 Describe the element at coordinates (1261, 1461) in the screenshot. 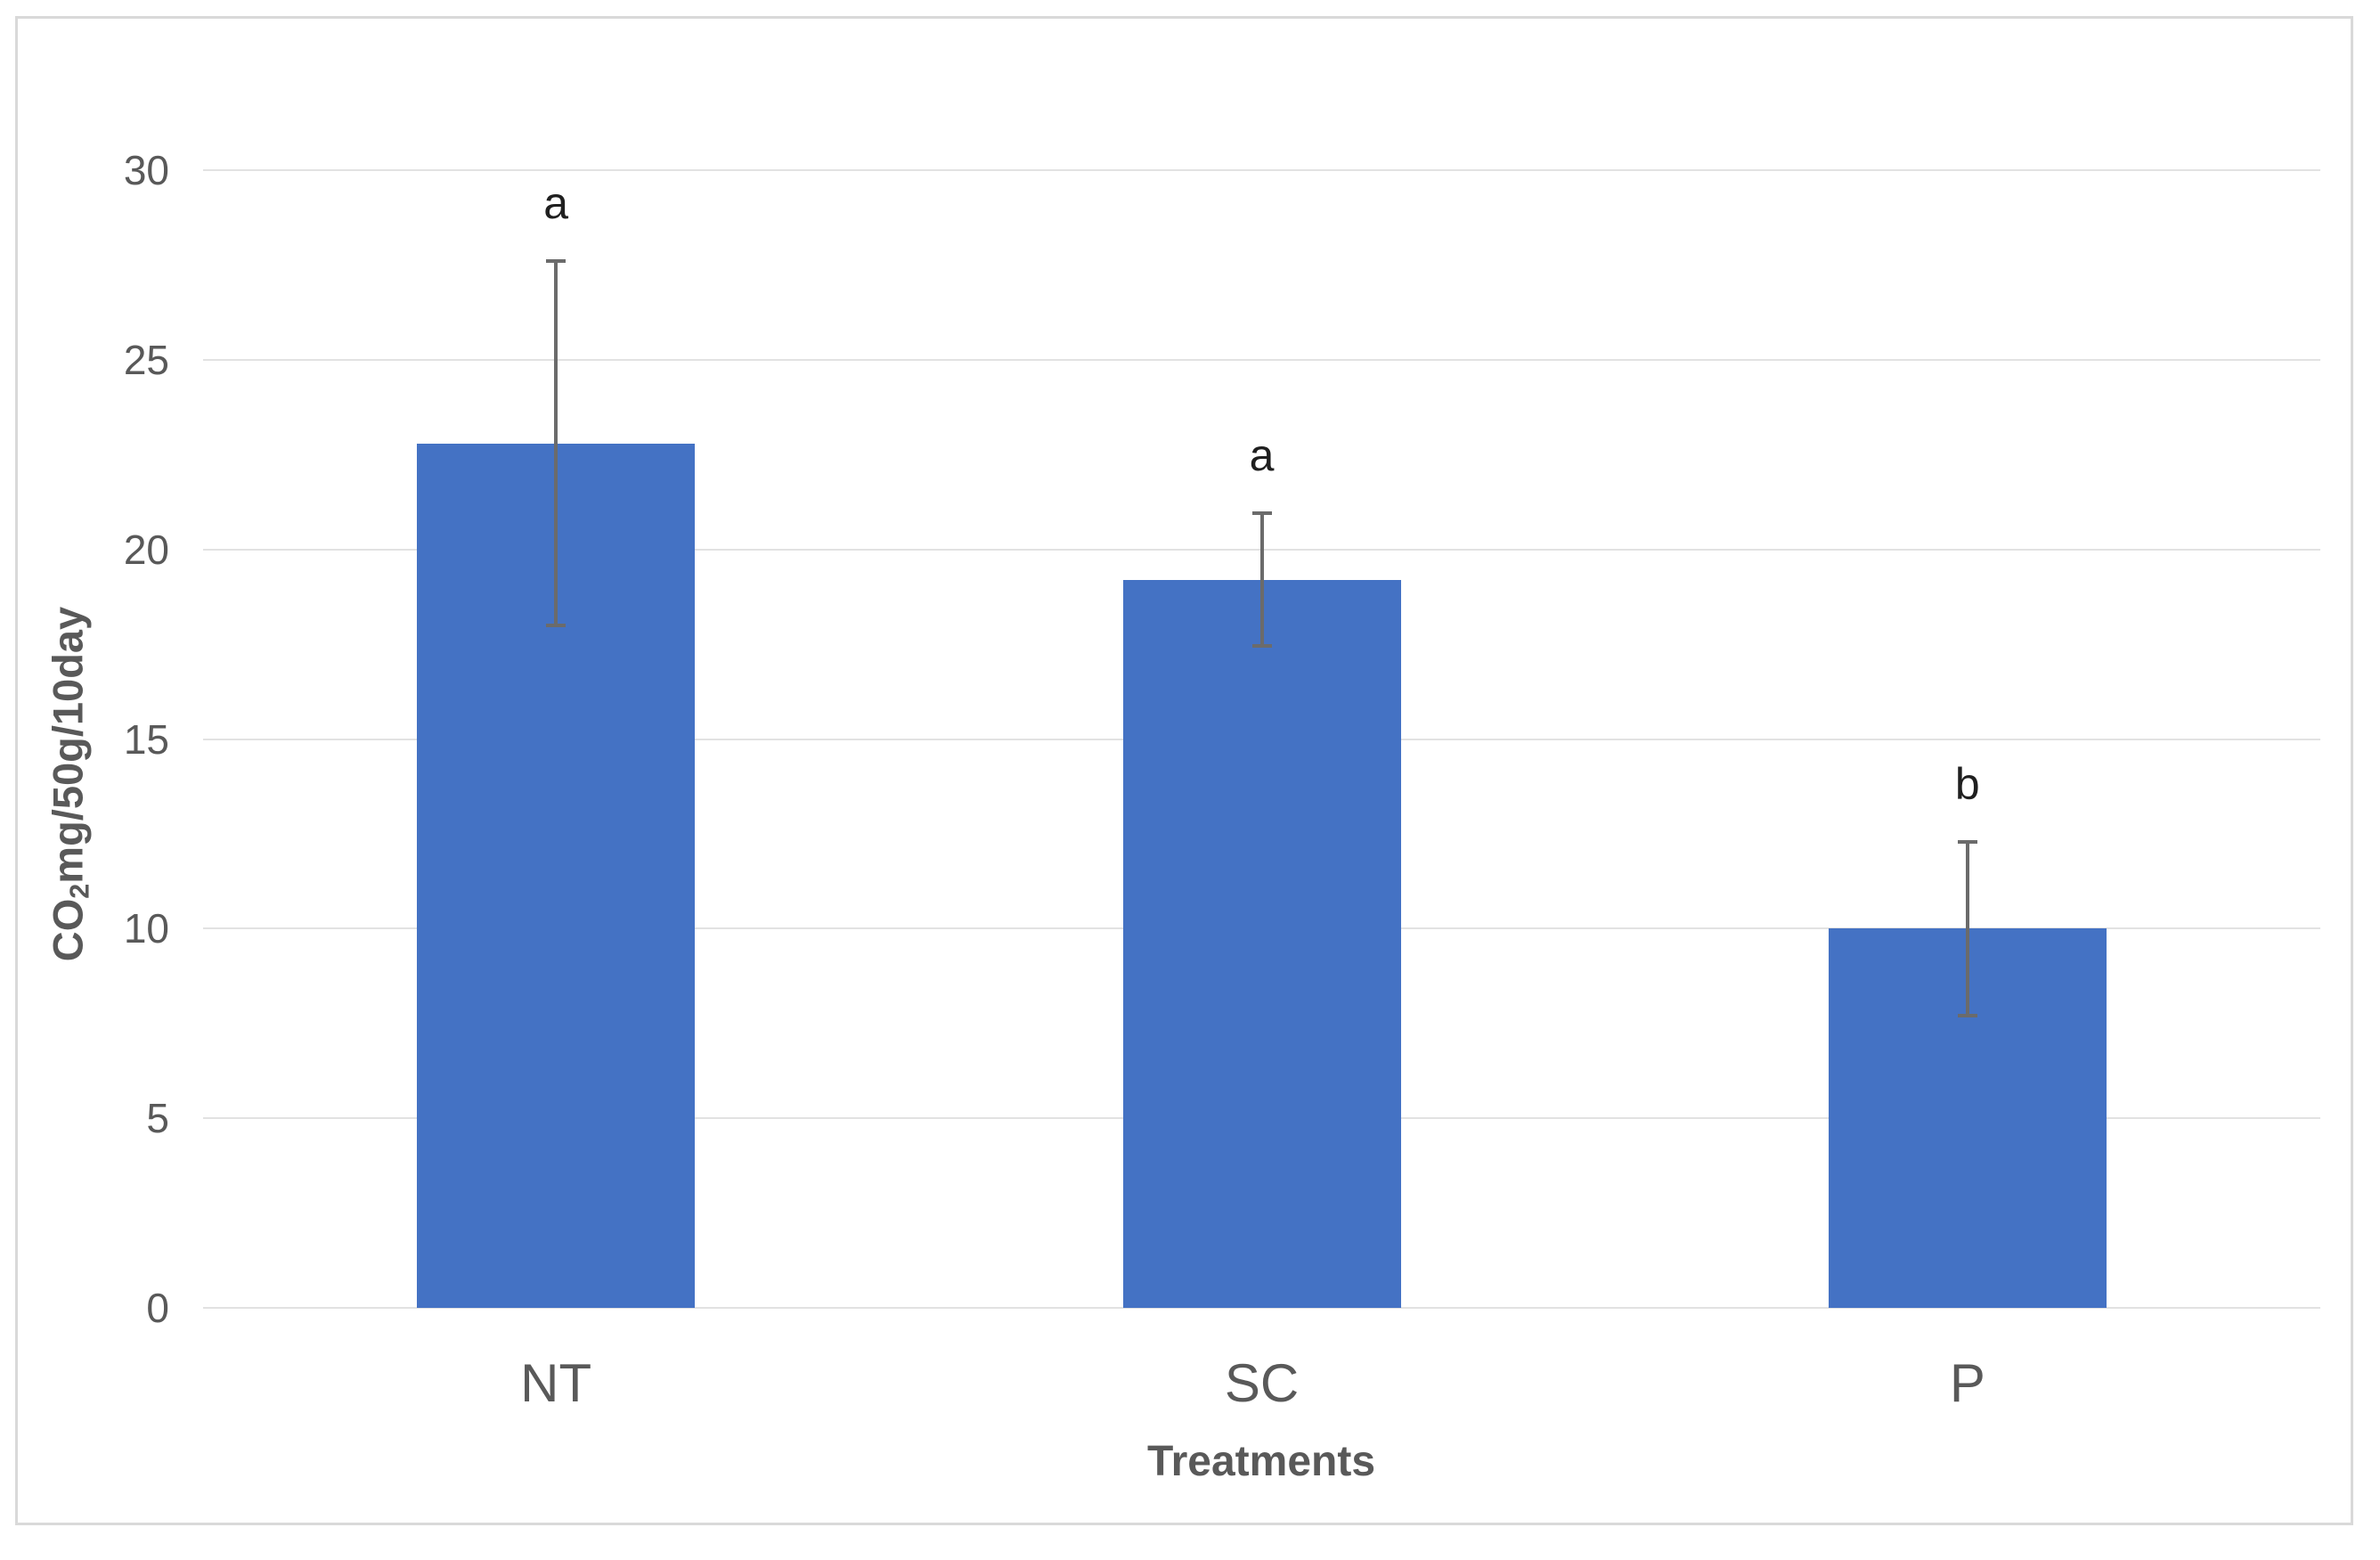

I see `x-axis-title: Treatments` at that location.